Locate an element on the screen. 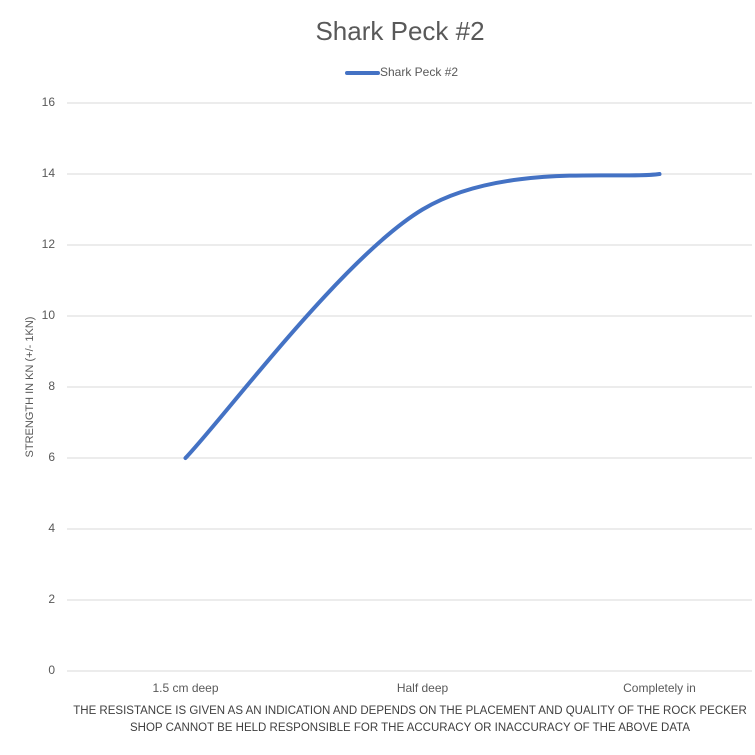 The image size is (755, 755). x-tick-label: 1.5 cm deep is located at coordinates (185, 688).